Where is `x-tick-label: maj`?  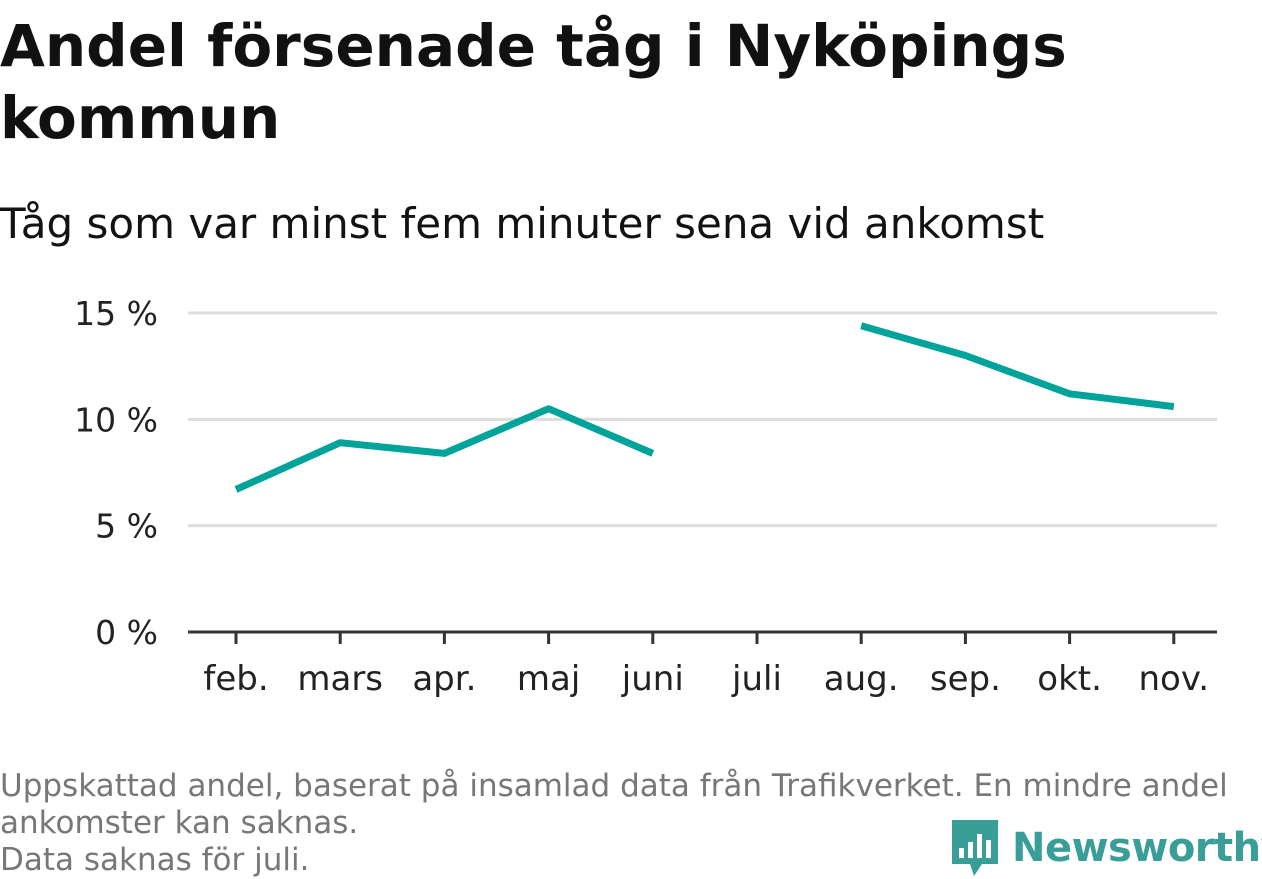
x-tick-label: maj is located at coordinates (548, 679).